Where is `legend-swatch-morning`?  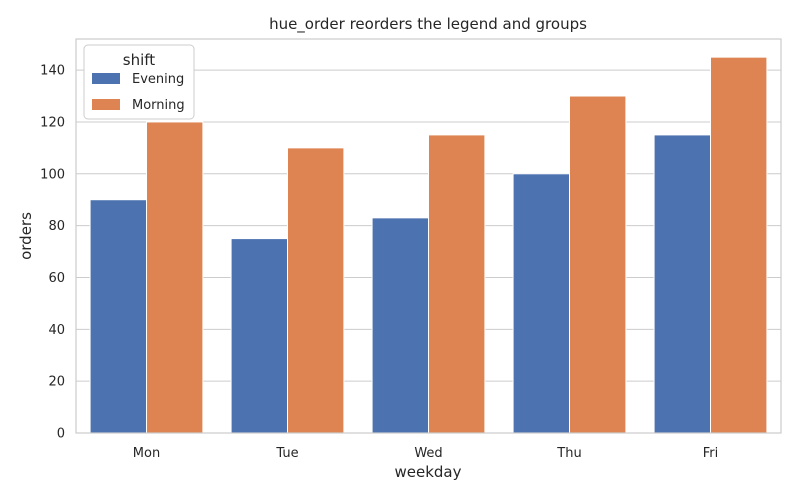
legend-swatch-morning is located at coordinates (106, 104).